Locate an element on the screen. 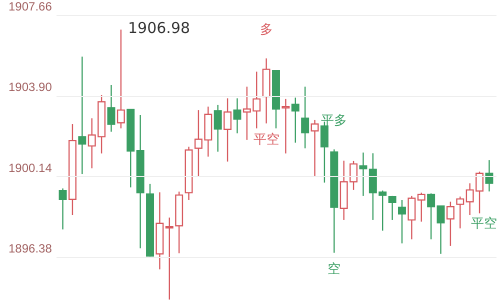  annotation: 多 is located at coordinates (266, 30).